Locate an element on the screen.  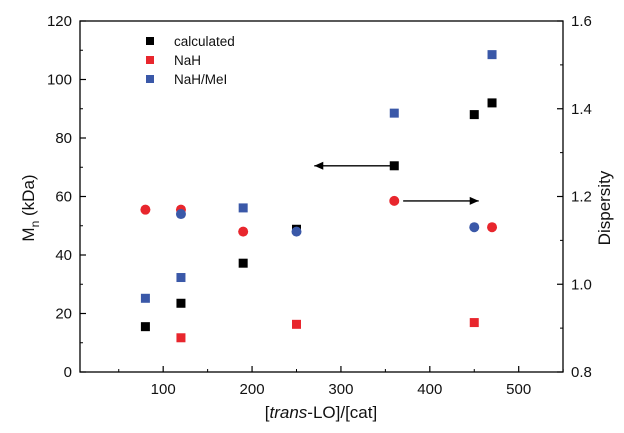
y-tick-label: 80 is located at coordinates (63, 138).